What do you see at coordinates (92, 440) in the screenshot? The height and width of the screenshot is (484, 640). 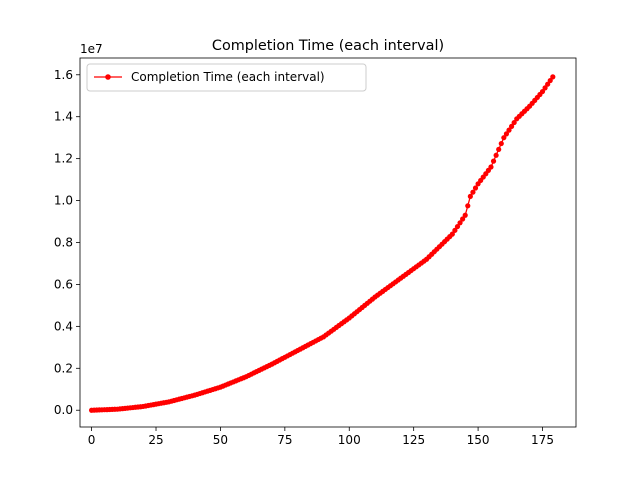 I see `x-tick-label: 0` at bounding box center [92, 440].